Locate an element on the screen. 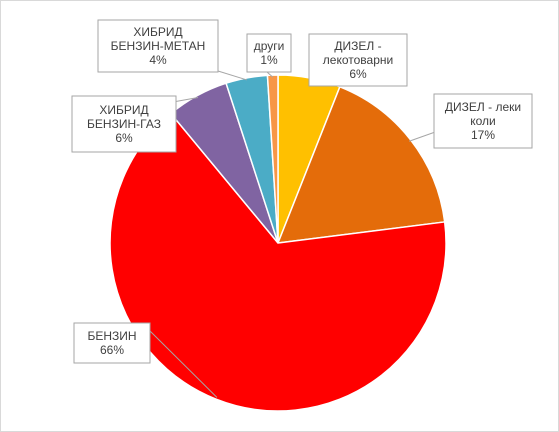 The image size is (559, 432). data-label-category: БЕНЗИН-ГАЗ is located at coordinates (124, 124).